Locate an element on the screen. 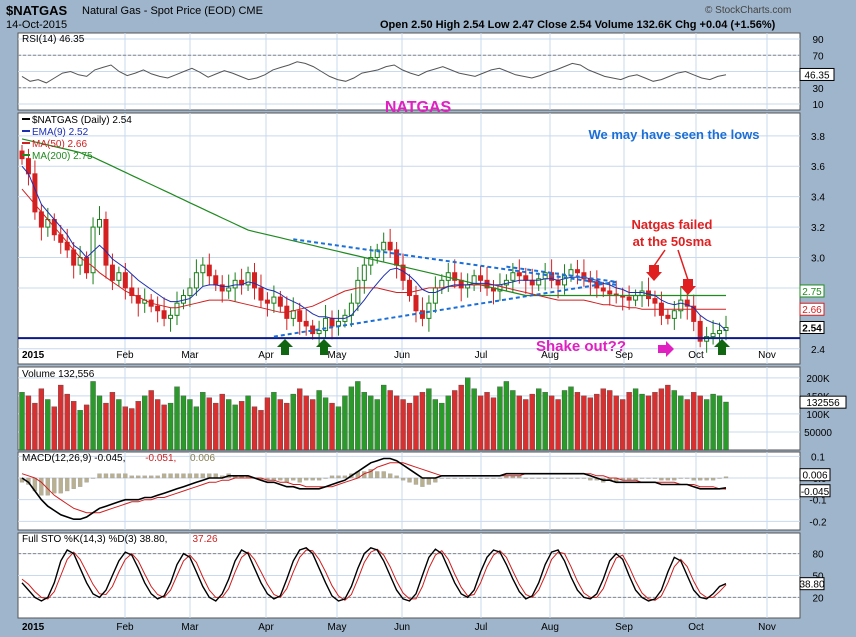  x-tick-label: Jul is located at coordinates (481, 627).